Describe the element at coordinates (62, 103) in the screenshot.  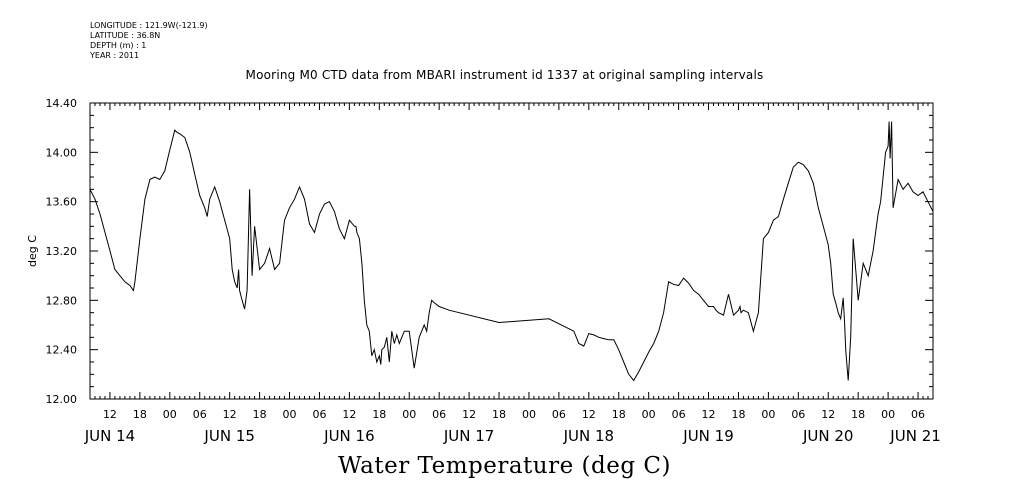
I see `y-tick-label: 14.40` at that location.